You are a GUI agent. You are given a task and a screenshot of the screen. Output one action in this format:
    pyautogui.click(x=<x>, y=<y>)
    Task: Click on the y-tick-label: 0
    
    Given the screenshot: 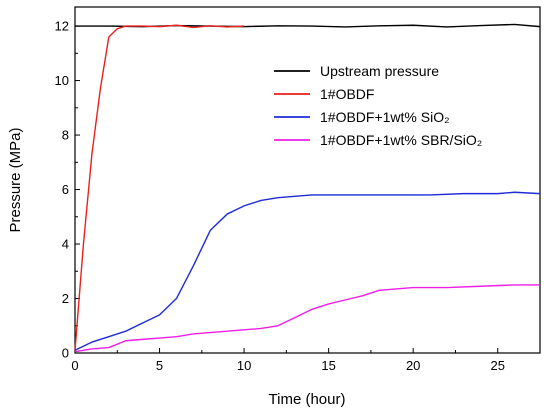 What is the action you would take?
    pyautogui.click(x=65, y=353)
    